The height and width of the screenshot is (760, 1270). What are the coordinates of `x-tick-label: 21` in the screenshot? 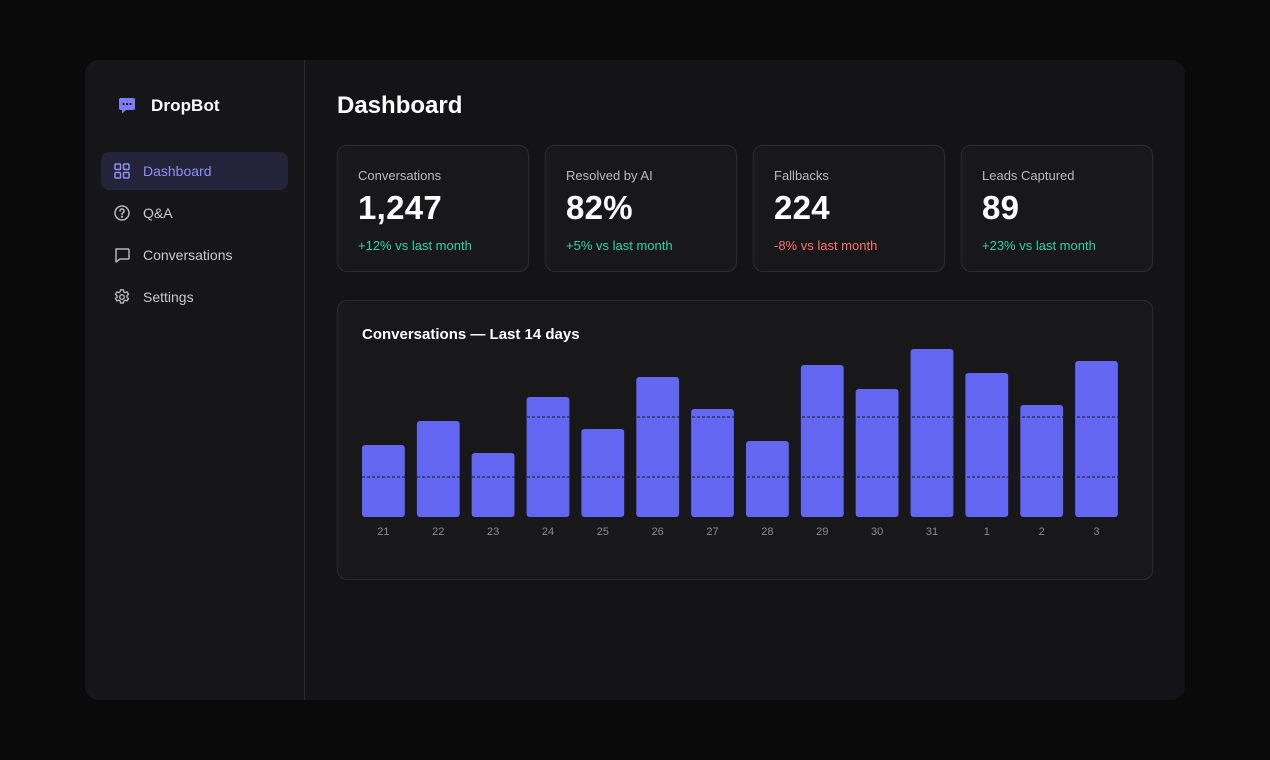 It's located at (383, 532).